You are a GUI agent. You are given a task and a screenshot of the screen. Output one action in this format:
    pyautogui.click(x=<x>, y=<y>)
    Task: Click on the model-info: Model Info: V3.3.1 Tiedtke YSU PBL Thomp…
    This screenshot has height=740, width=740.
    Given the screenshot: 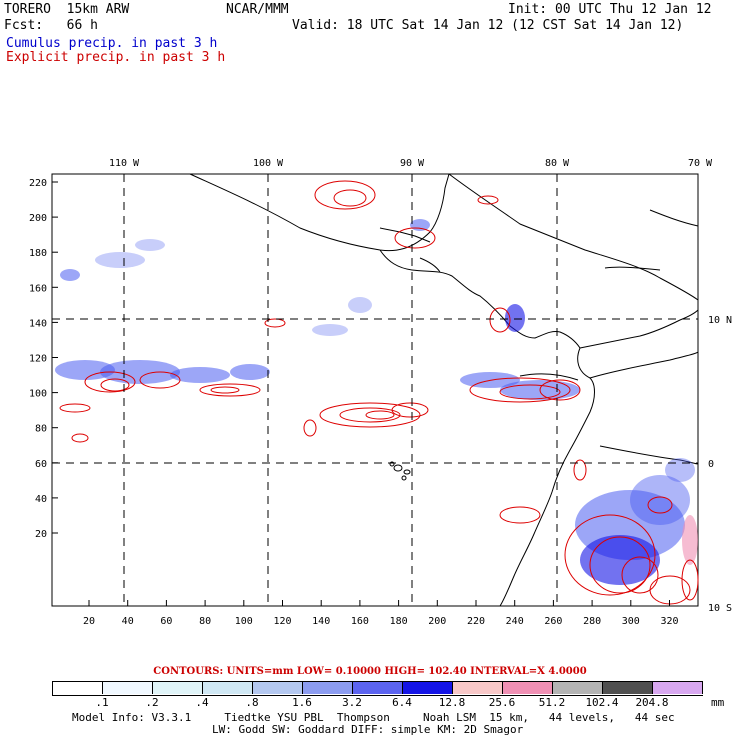 What is the action you would take?
    pyautogui.click(x=373, y=717)
    